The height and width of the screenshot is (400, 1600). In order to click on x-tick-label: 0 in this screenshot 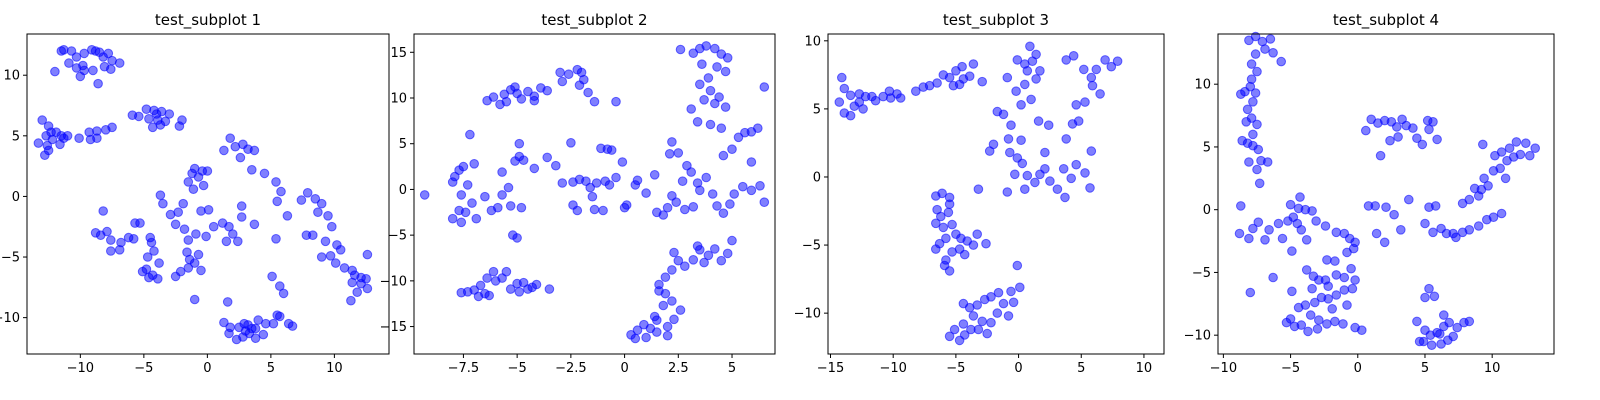, I will do `click(624, 368)`.